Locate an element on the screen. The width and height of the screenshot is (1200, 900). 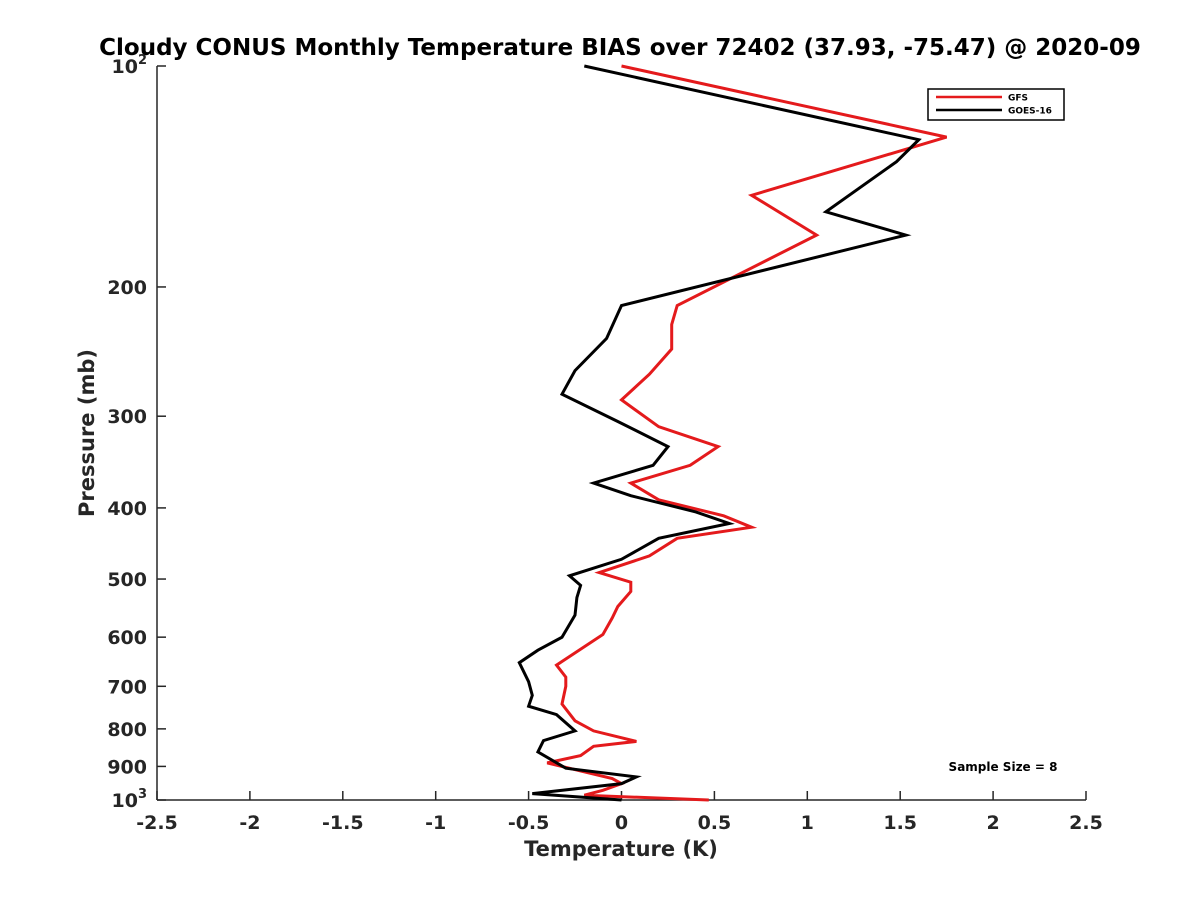
x-tick-label: 0.5 is located at coordinates (715, 823).